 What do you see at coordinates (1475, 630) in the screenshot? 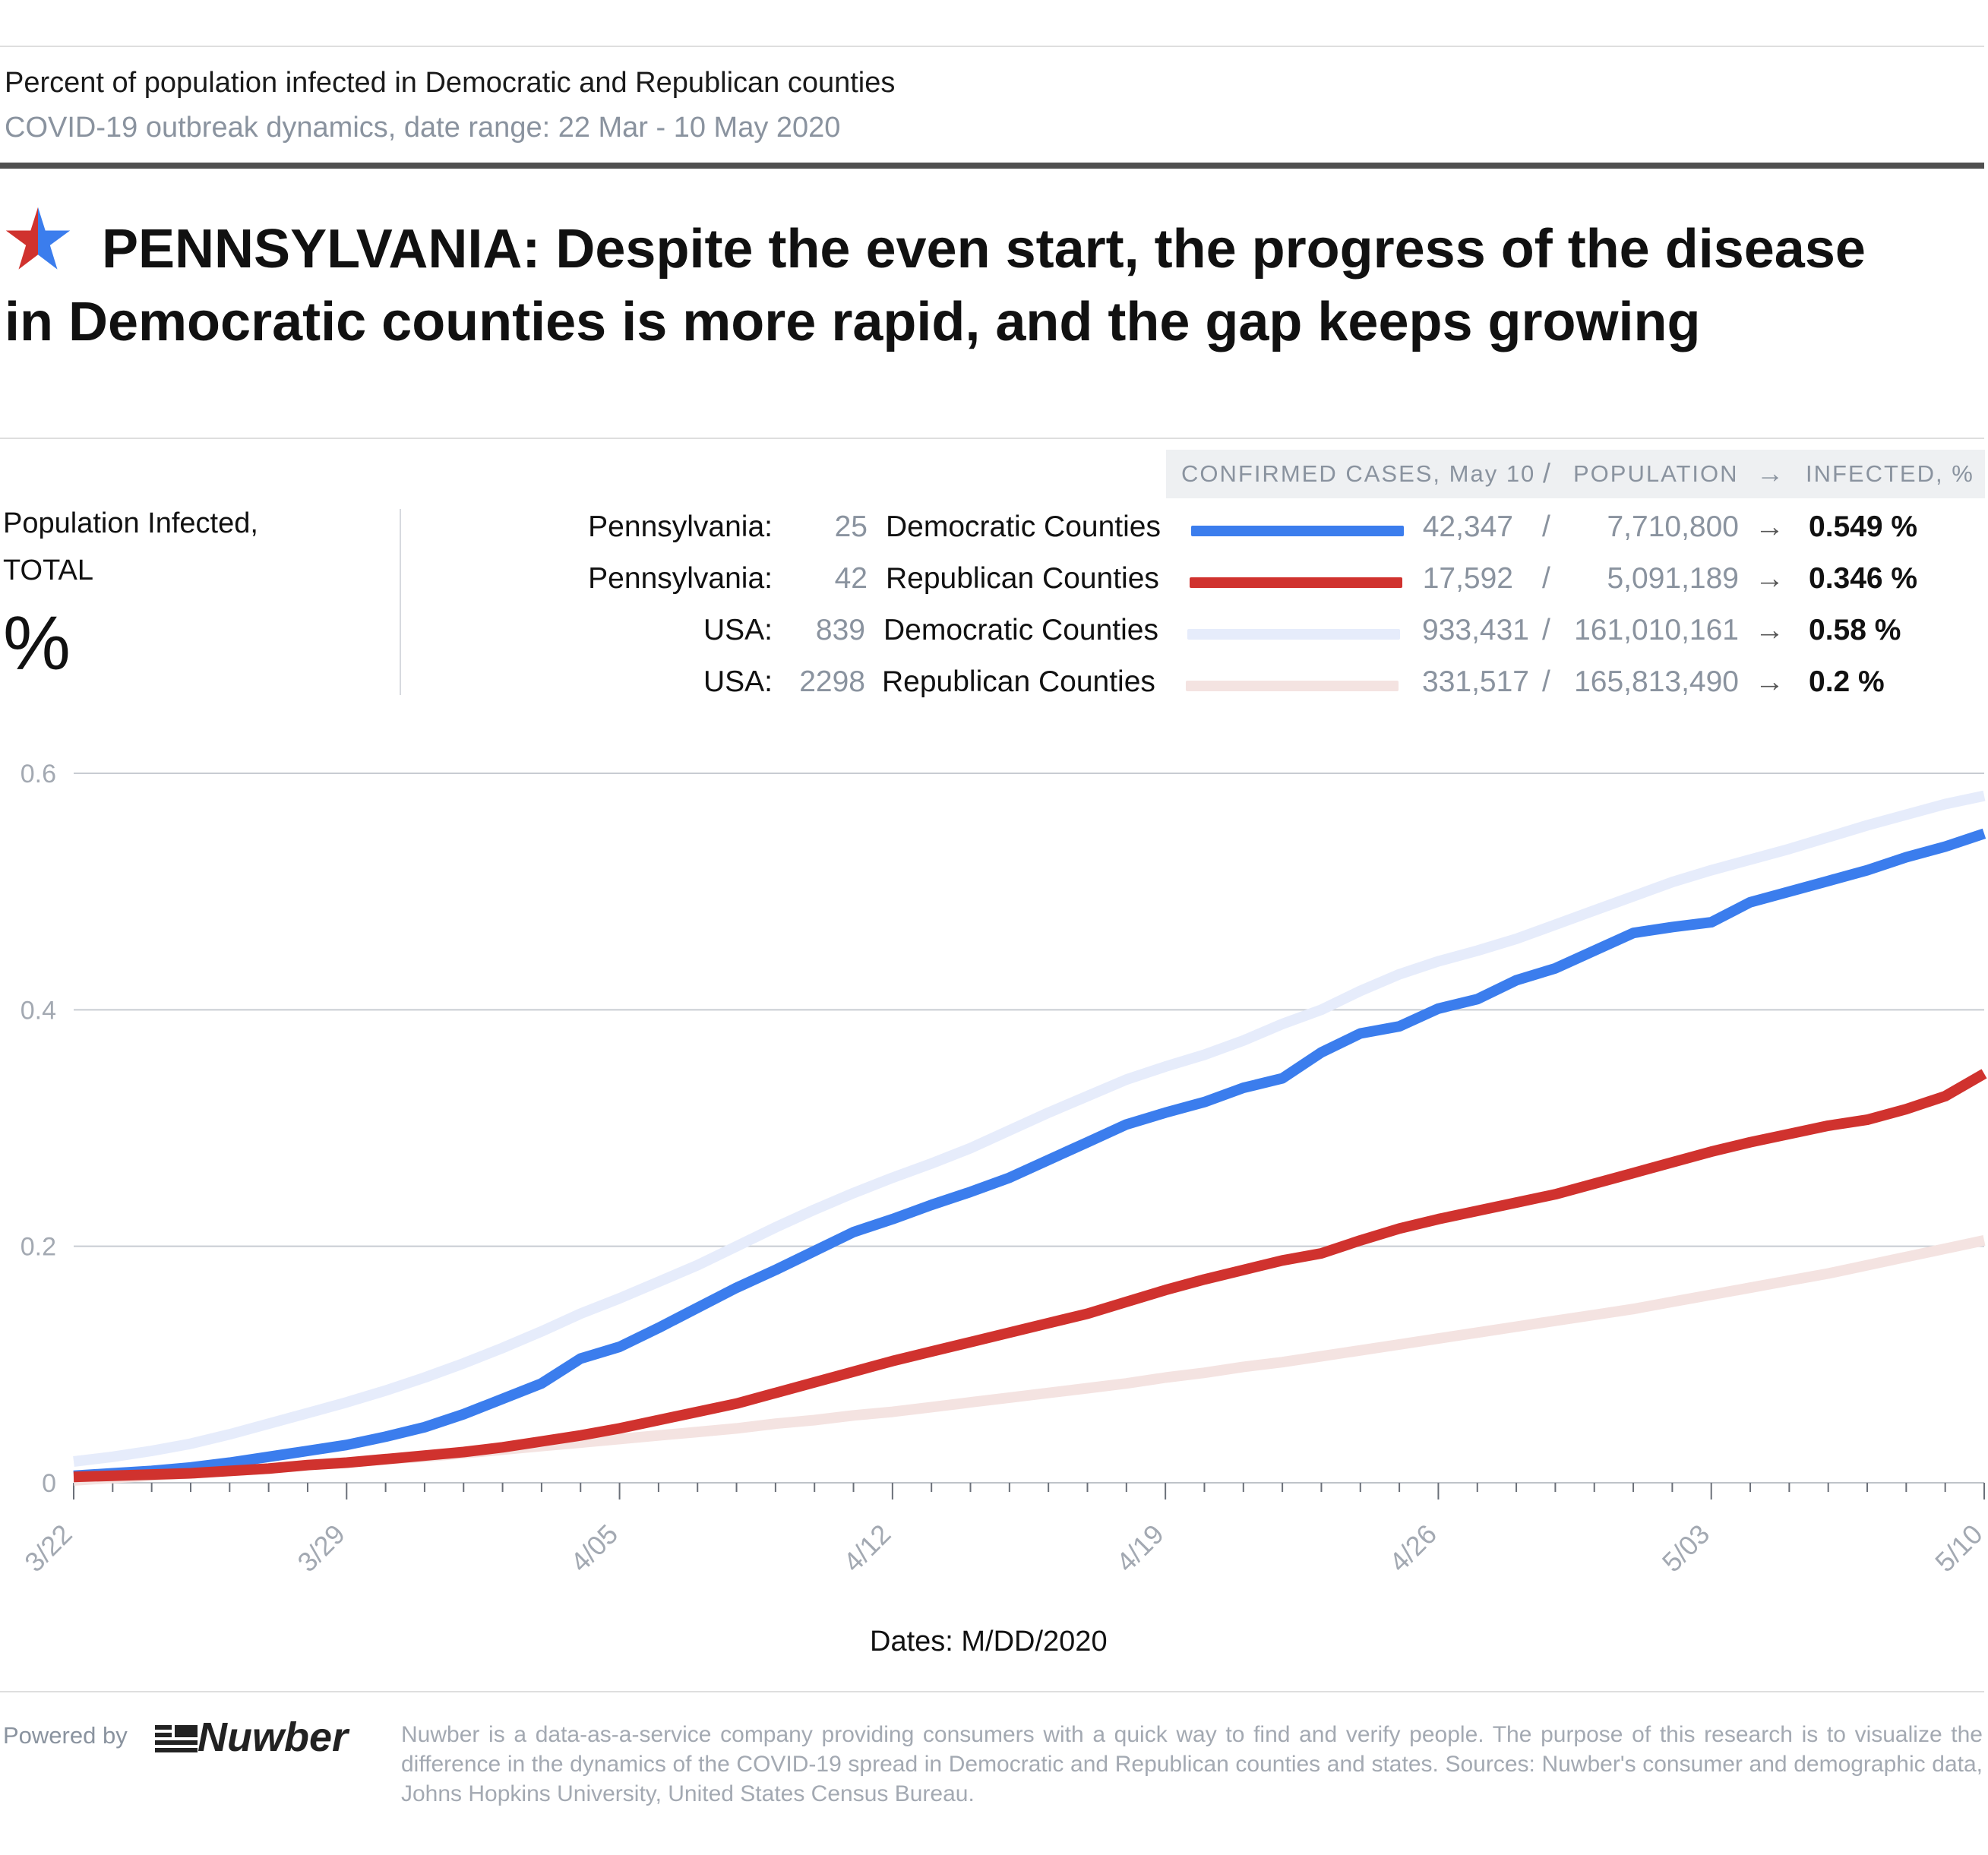
I see `legend-cases: 933,431` at bounding box center [1475, 630].